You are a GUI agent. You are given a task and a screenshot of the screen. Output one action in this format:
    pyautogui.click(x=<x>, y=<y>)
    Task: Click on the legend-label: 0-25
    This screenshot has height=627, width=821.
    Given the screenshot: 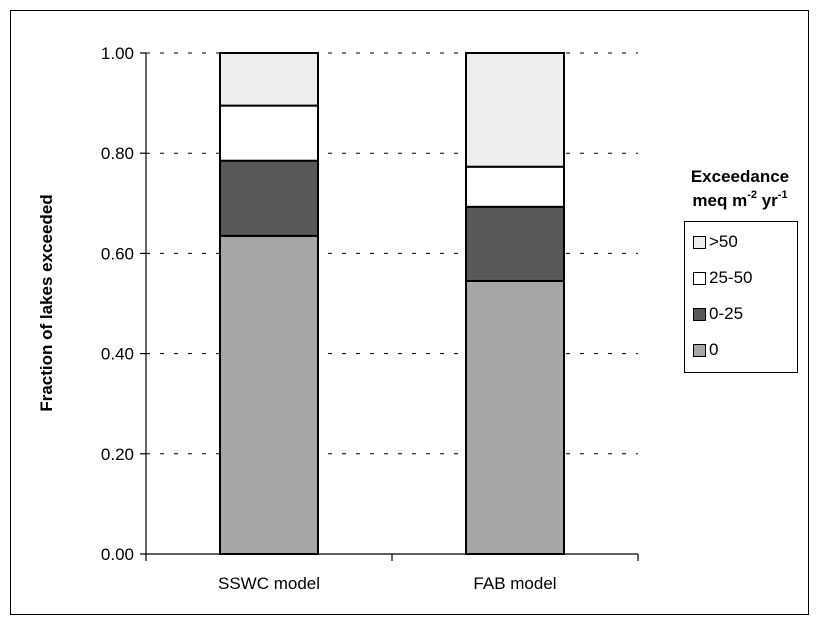 What is the action you would take?
    pyautogui.click(x=726, y=313)
    